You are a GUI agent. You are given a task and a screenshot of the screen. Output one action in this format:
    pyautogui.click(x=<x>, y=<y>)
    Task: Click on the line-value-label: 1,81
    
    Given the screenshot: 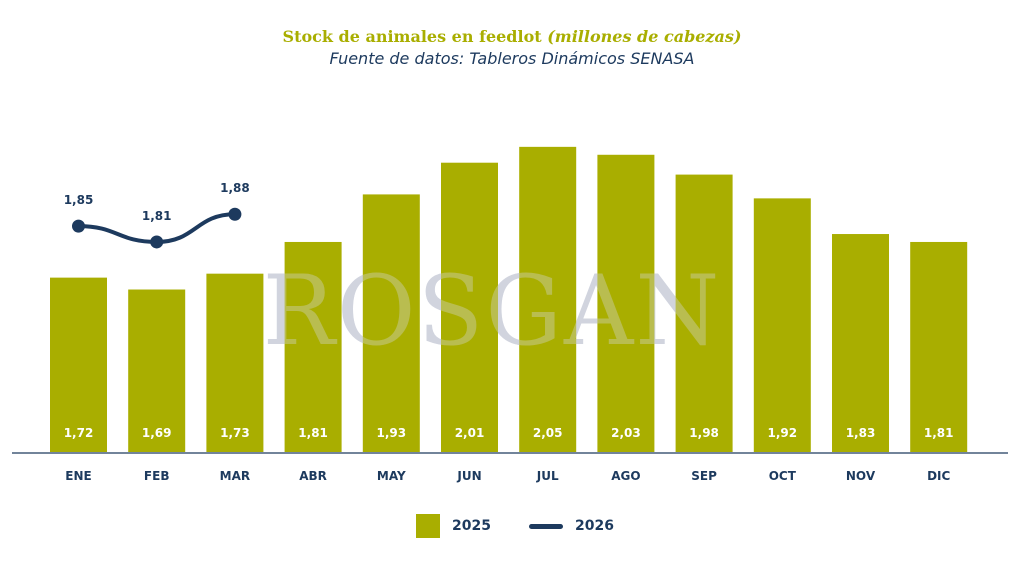 What is the action you would take?
    pyautogui.click(x=157, y=216)
    